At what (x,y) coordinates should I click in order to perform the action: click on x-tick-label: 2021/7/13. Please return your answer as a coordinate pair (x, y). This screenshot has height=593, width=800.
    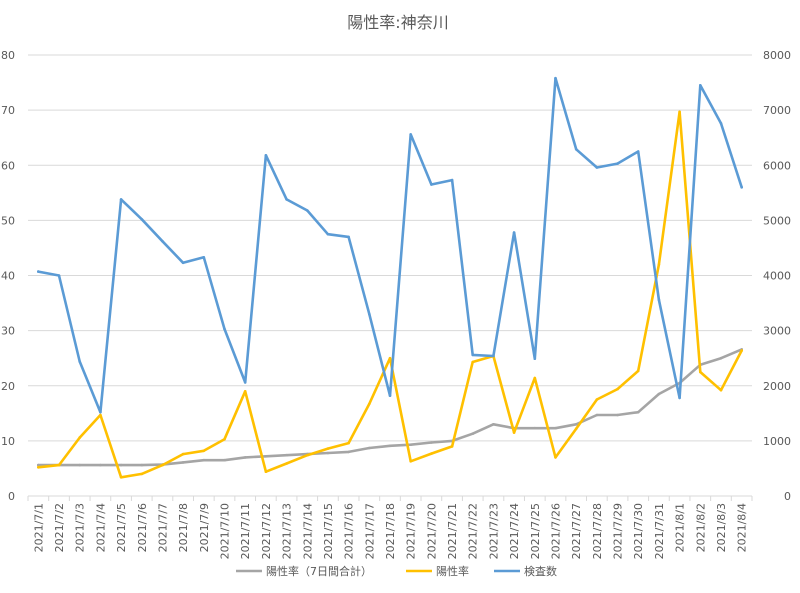
    Looking at the image, I should click on (287, 531).